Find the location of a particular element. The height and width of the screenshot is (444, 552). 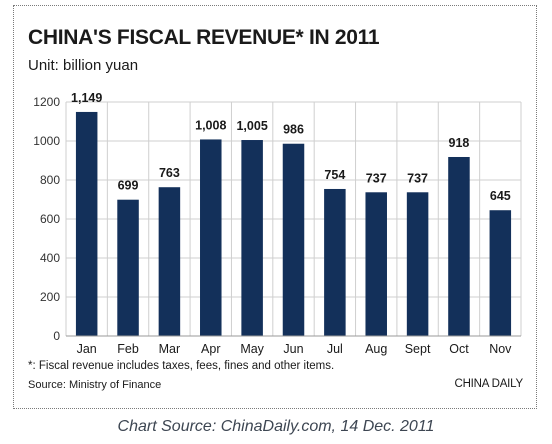

x-tick-label: Aug is located at coordinates (376, 349).